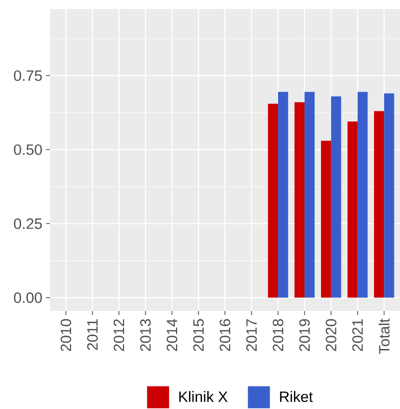  Describe the element at coordinates (296, 396) in the screenshot. I see `legend-label: Riket` at that location.